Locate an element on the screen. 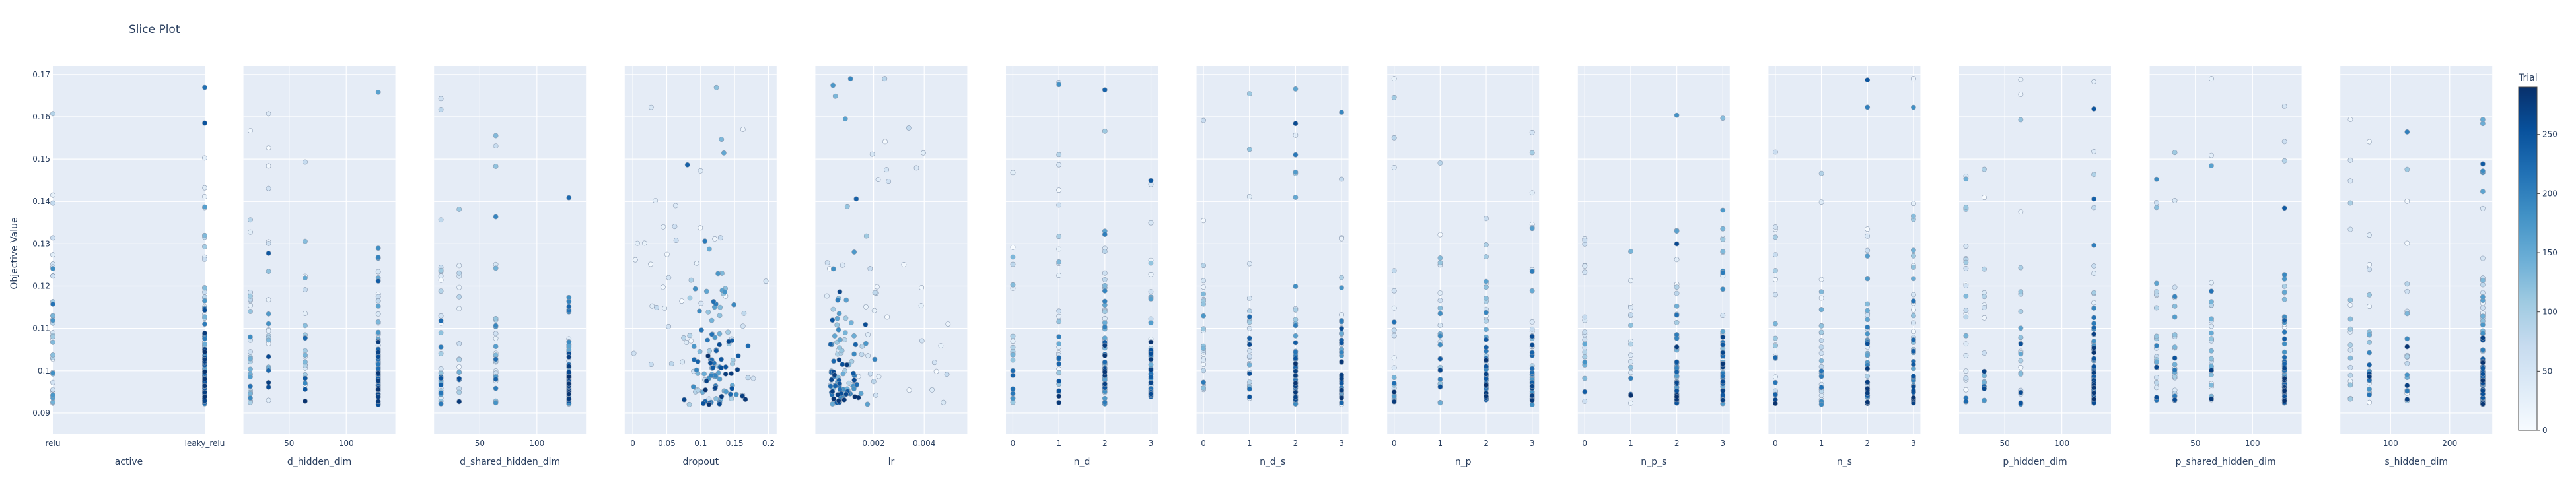 This screenshot has width=2576, height=489. panel-n-d: 0 1 2 3 n_d is located at coordinates (1082, 266).